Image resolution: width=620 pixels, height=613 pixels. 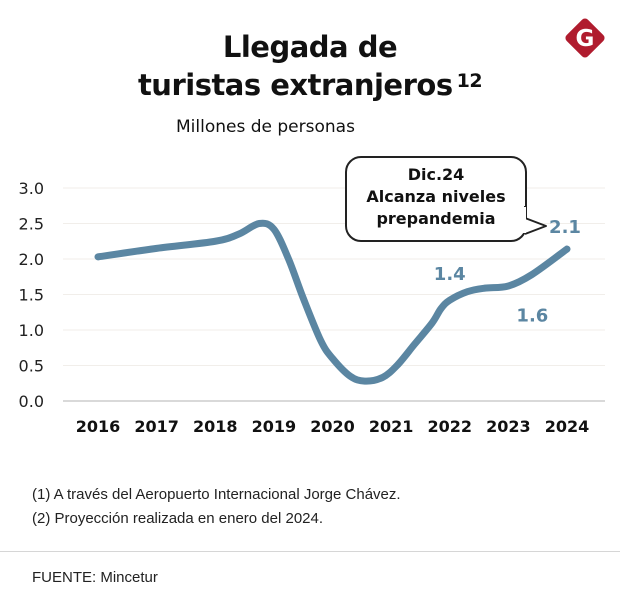 What do you see at coordinates (95, 577) in the screenshot?
I see `source-note: FUENTE: Mincetur` at bounding box center [95, 577].